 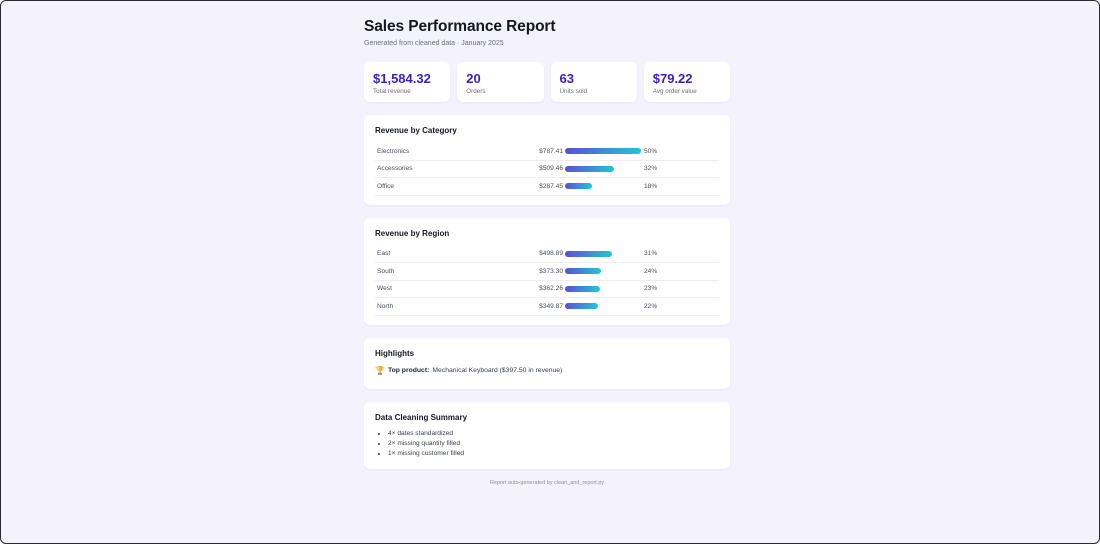 I want to click on stat-card-orders: 20 Orders, so click(x=500, y=82).